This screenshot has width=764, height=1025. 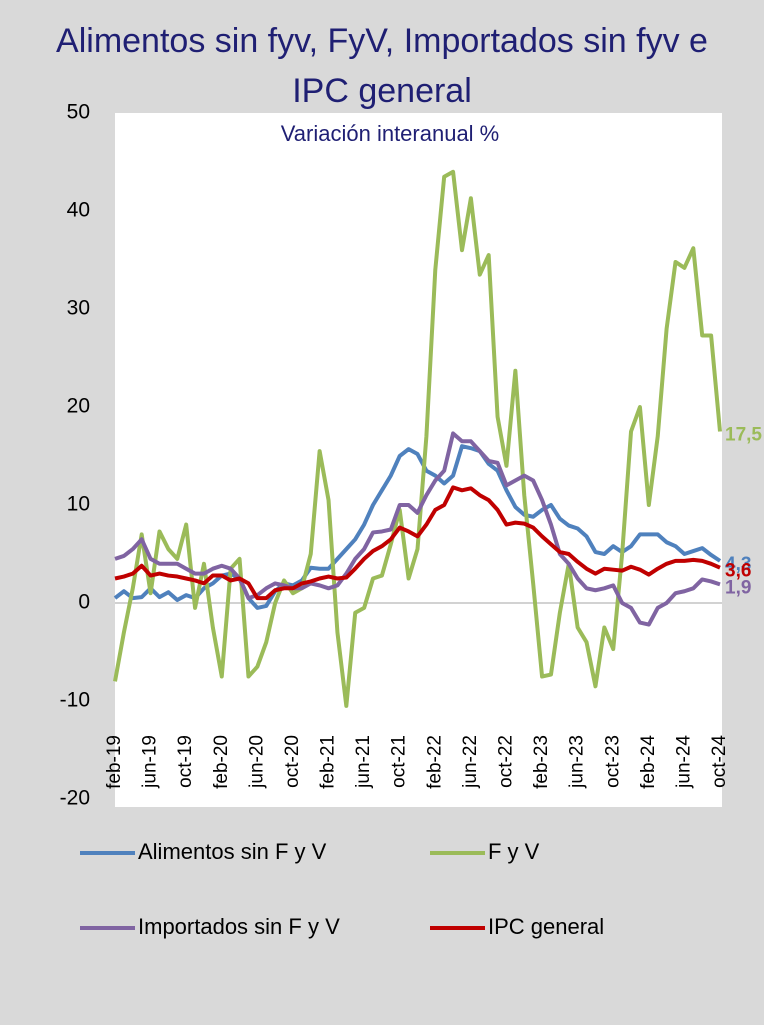 What do you see at coordinates (743, 435) in the screenshot?
I see `end-value-label: 17,5` at bounding box center [743, 435].